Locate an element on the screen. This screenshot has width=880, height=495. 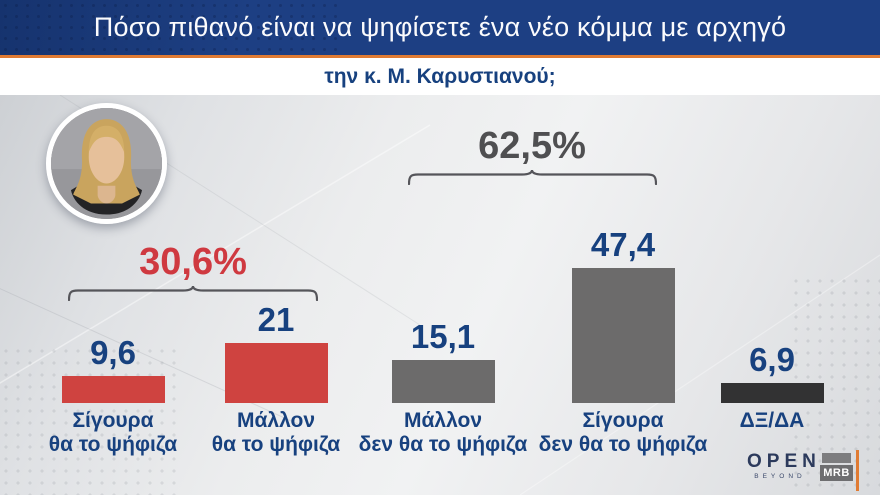
brand-accent-line is located at coordinates (857, 470).